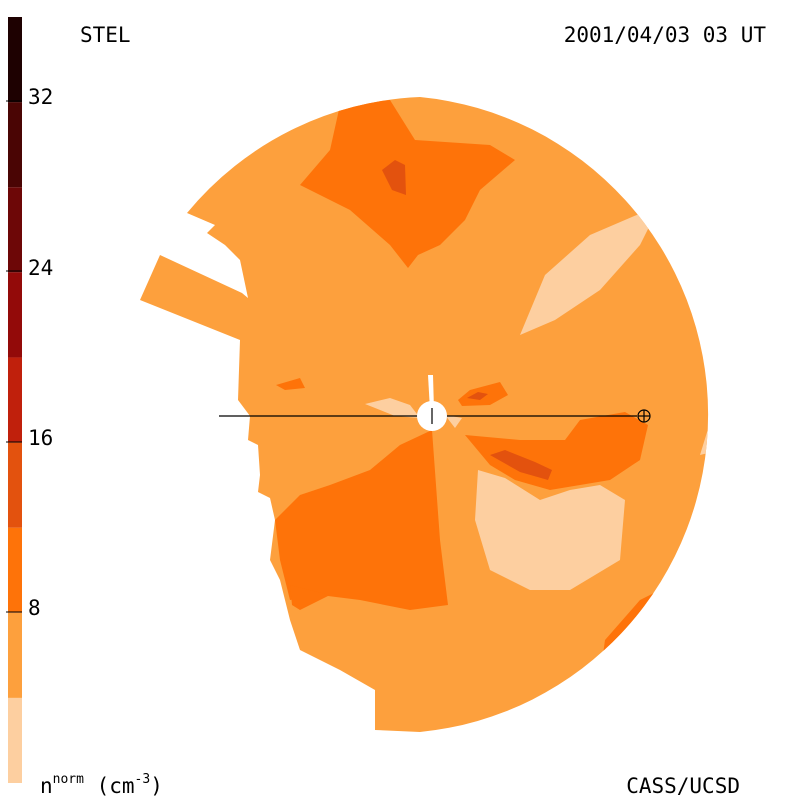 This screenshot has height=800, width=800. I want to click on label-unit-open: (cm, so click(109, 786).